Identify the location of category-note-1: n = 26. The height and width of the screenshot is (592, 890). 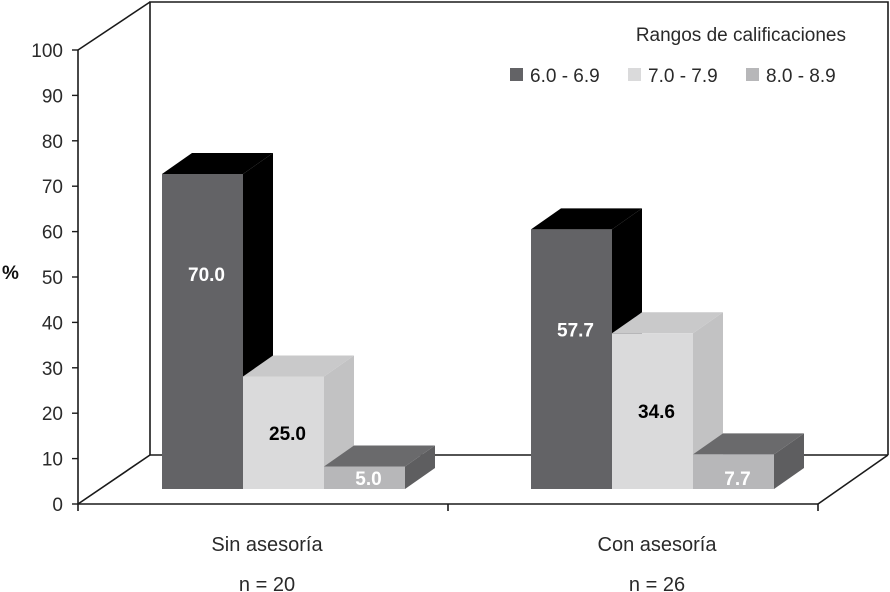
(657, 583).